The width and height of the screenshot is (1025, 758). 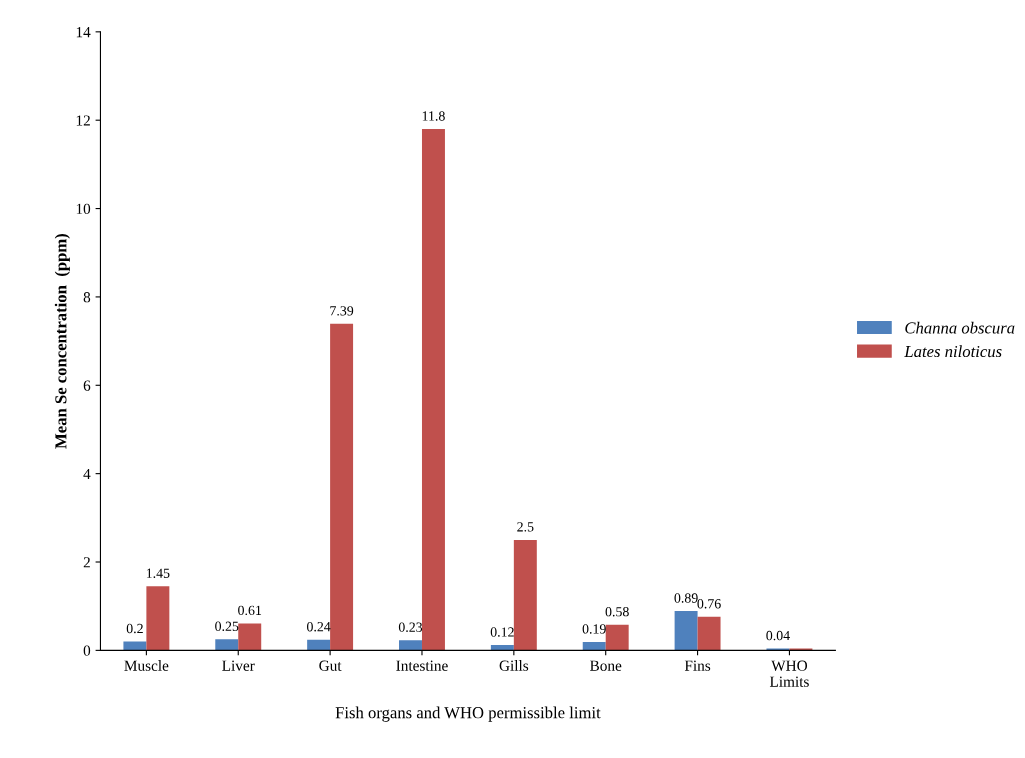 I want to click on data-label: 0.2, so click(x=134, y=628).